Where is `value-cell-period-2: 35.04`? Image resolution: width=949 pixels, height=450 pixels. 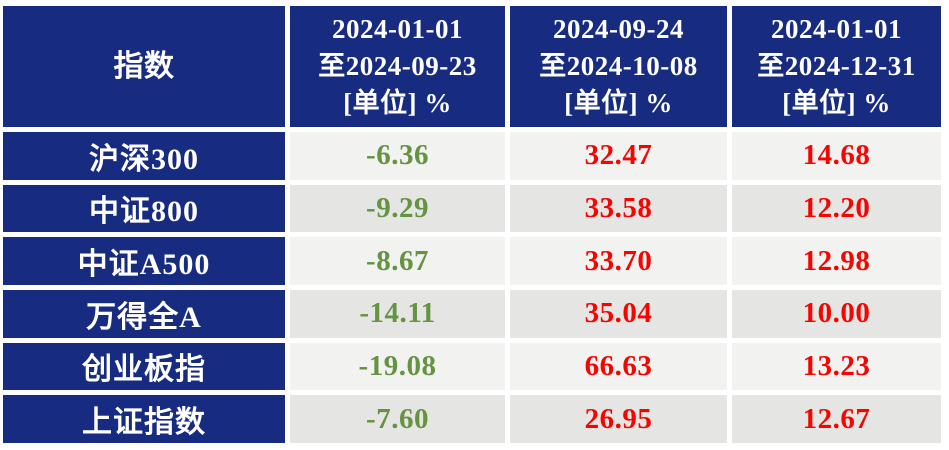 value-cell-period-2: 35.04 is located at coordinates (618, 314).